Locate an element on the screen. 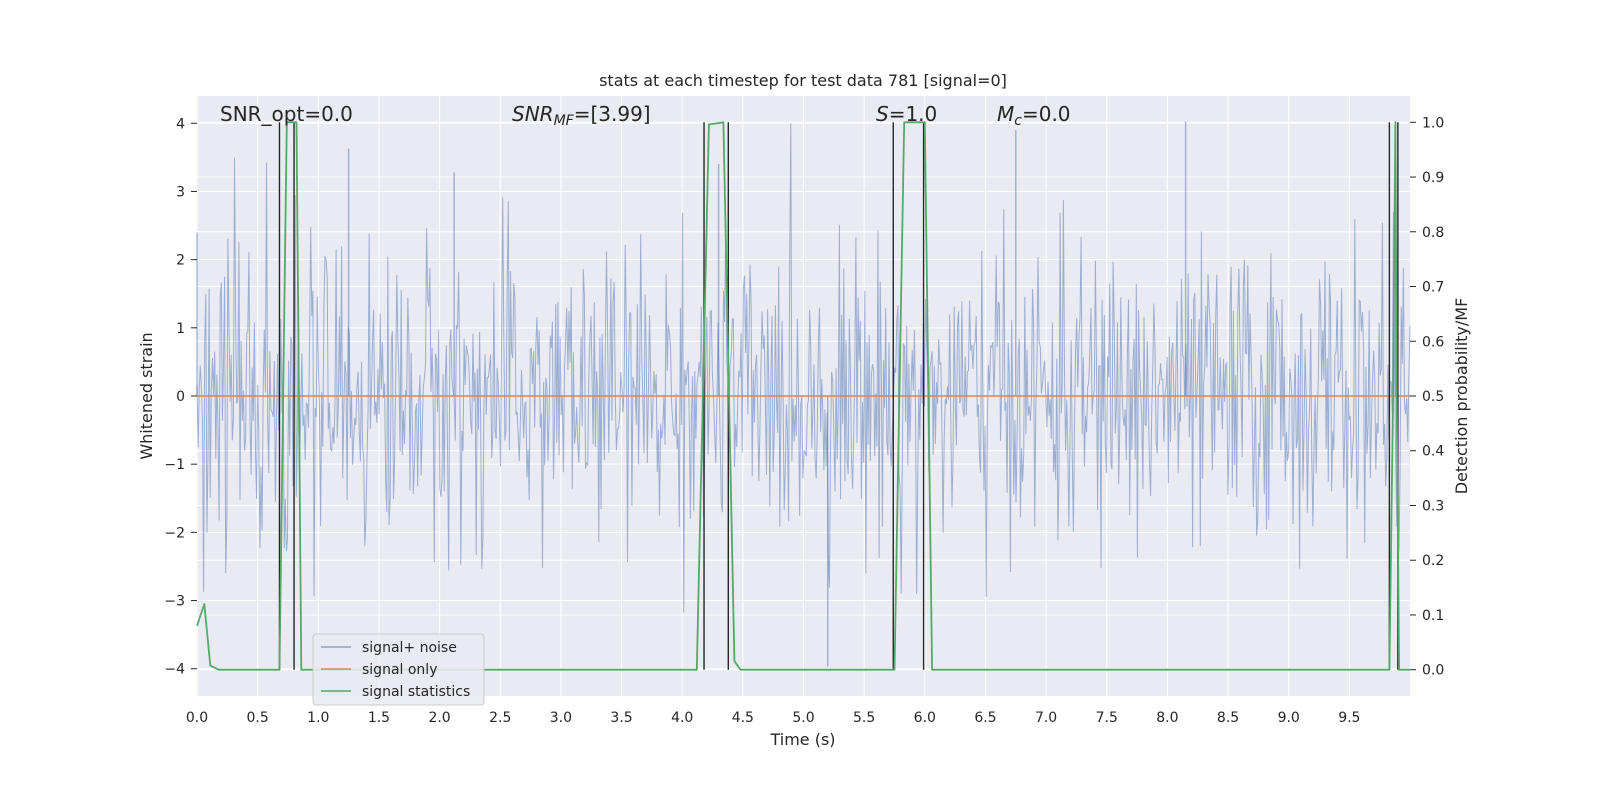  x-axis-label: Time (s) is located at coordinates (802, 739).